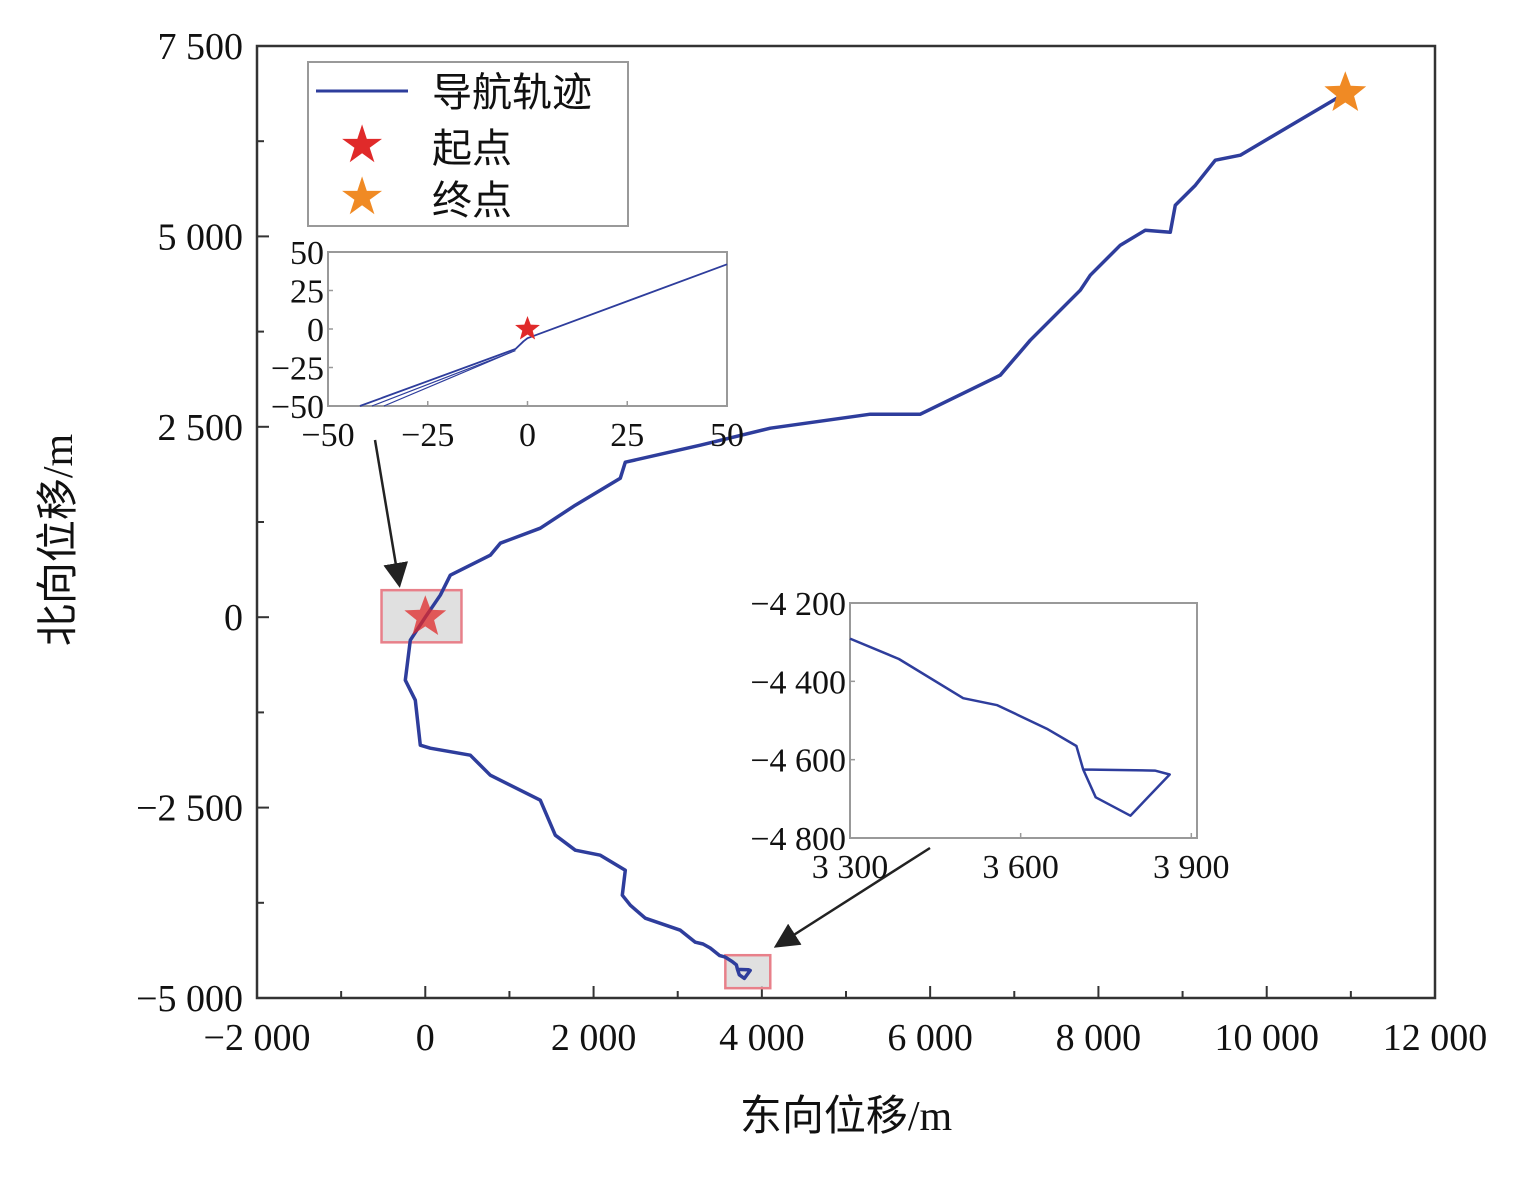 This screenshot has height=1177, width=1526. Describe the element at coordinates (594, 1038) in the screenshot. I see `x-tick-label: 2 000` at that location.